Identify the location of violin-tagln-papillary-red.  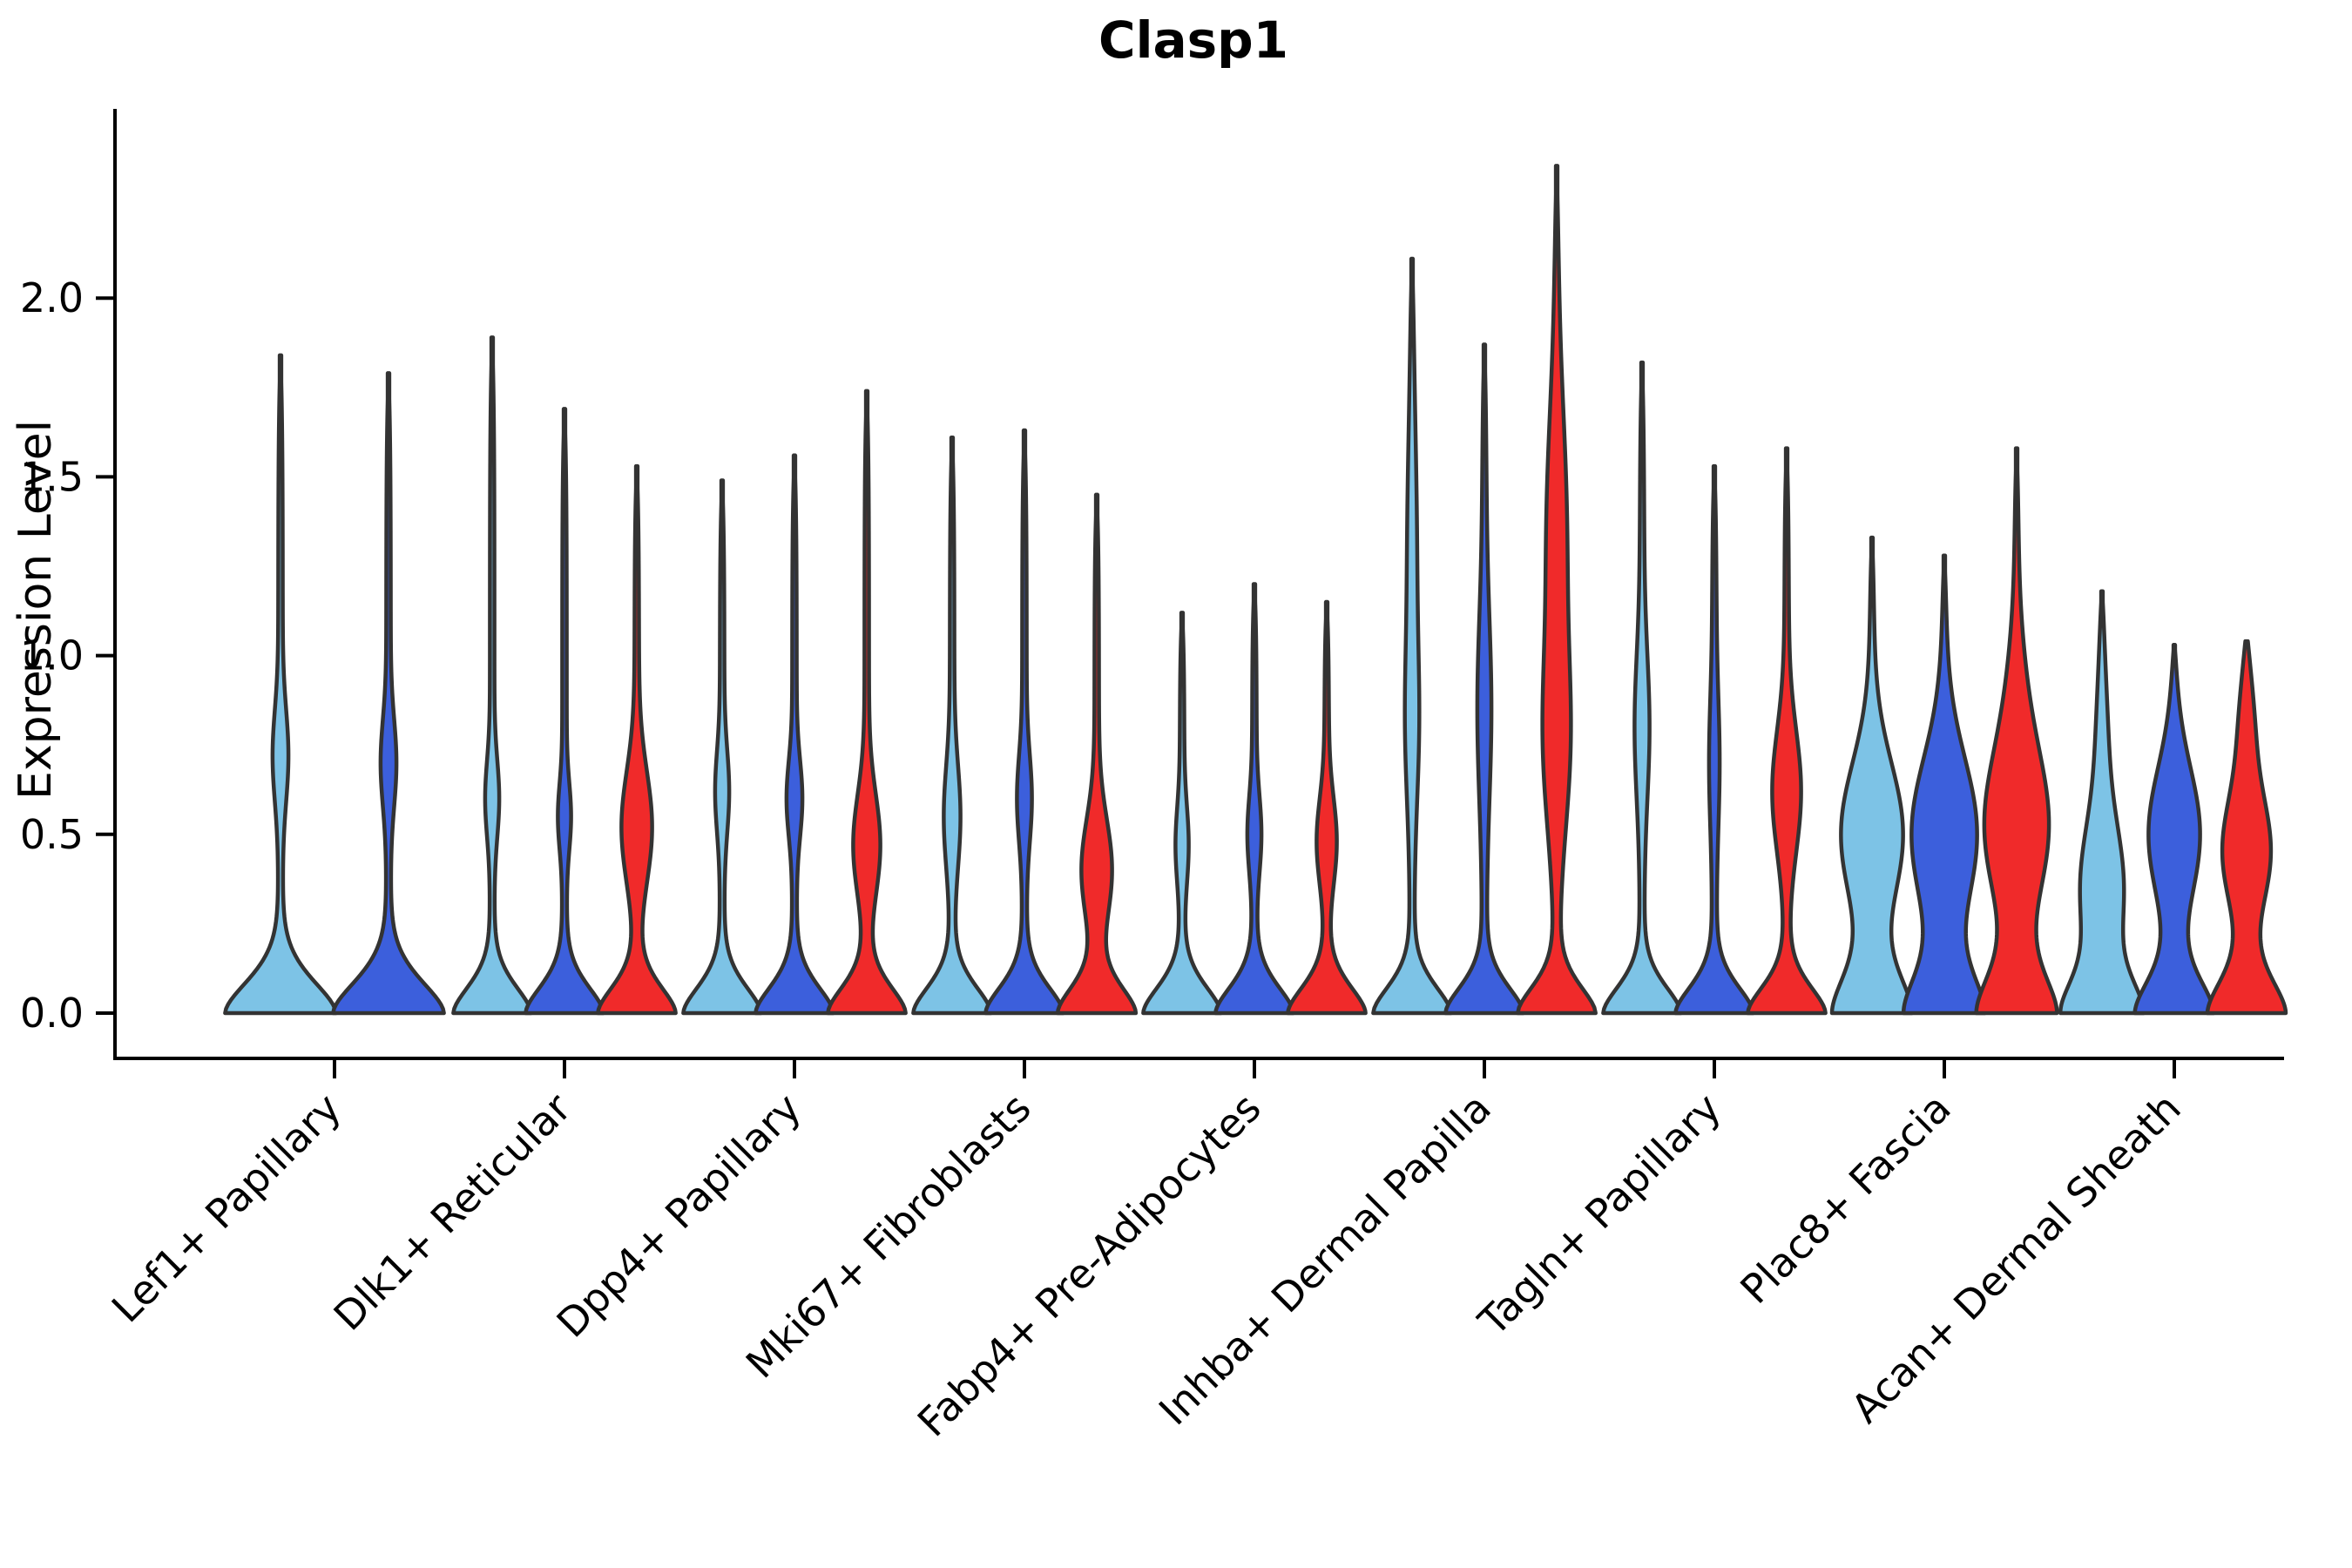
(1787, 731).